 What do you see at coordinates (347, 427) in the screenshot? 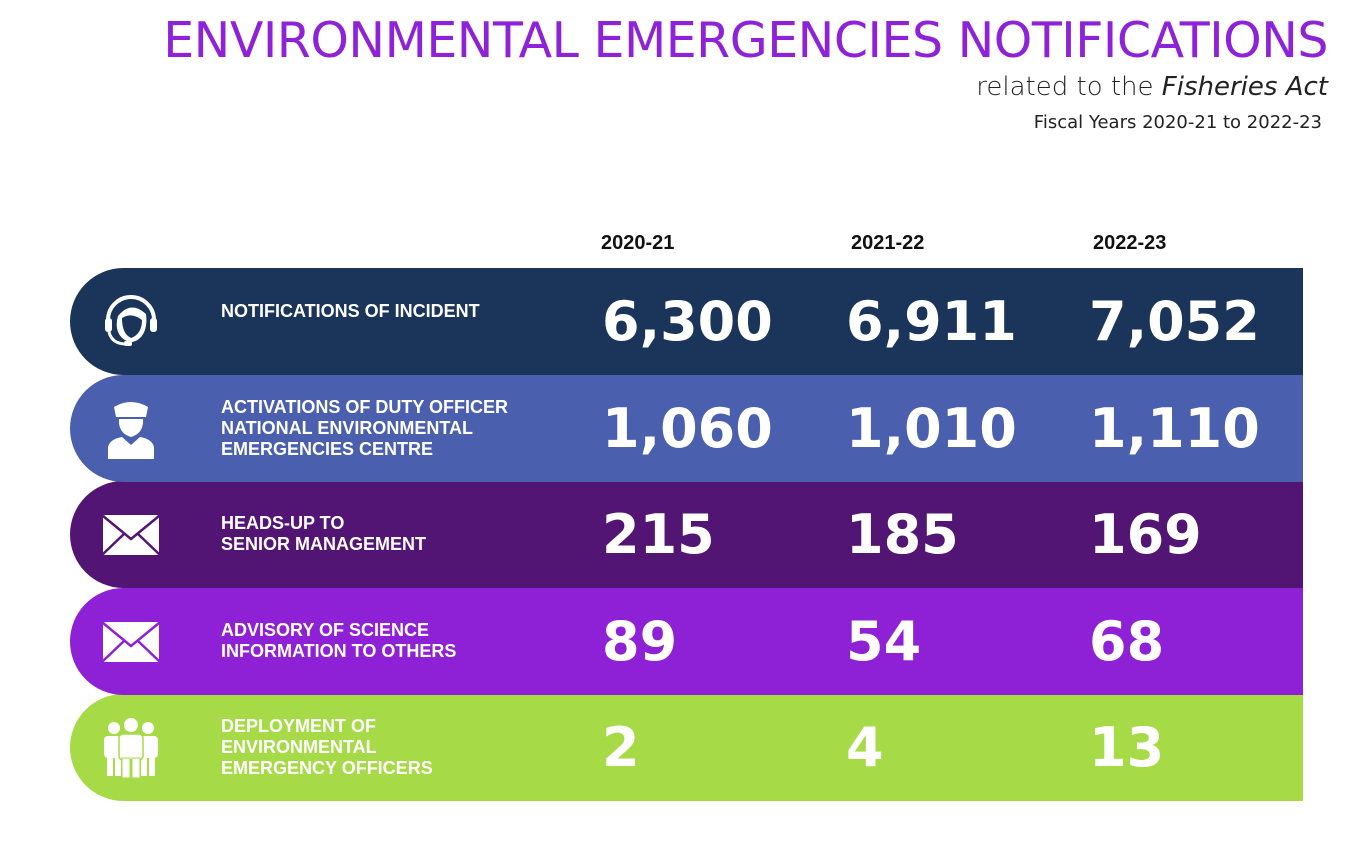
I see `row-label-line: NATIONAL ENVIRONMENTAL` at bounding box center [347, 427].